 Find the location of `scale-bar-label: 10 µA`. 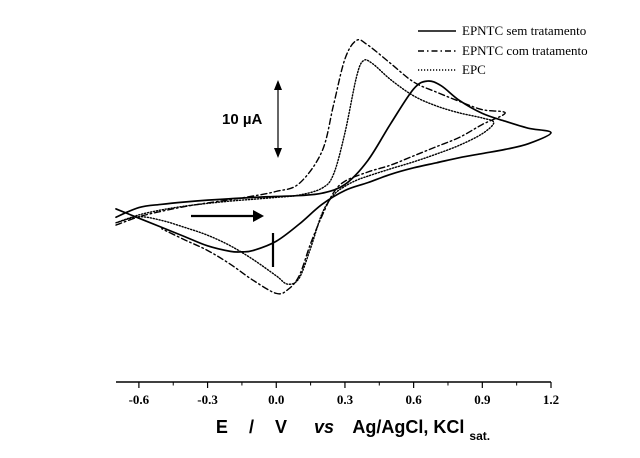

scale-bar-label: 10 µA is located at coordinates (242, 119).